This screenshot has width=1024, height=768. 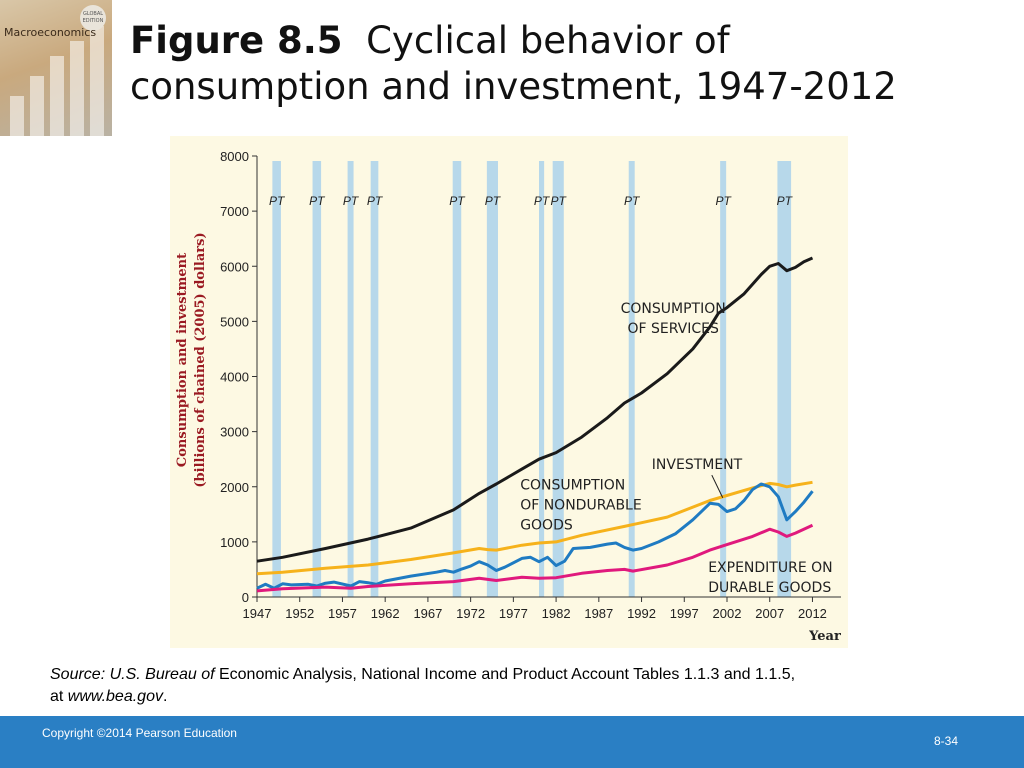 What do you see at coordinates (427, 613) in the screenshot?
I see `x-tick-label: 1967` at bounding box center [427, 613].